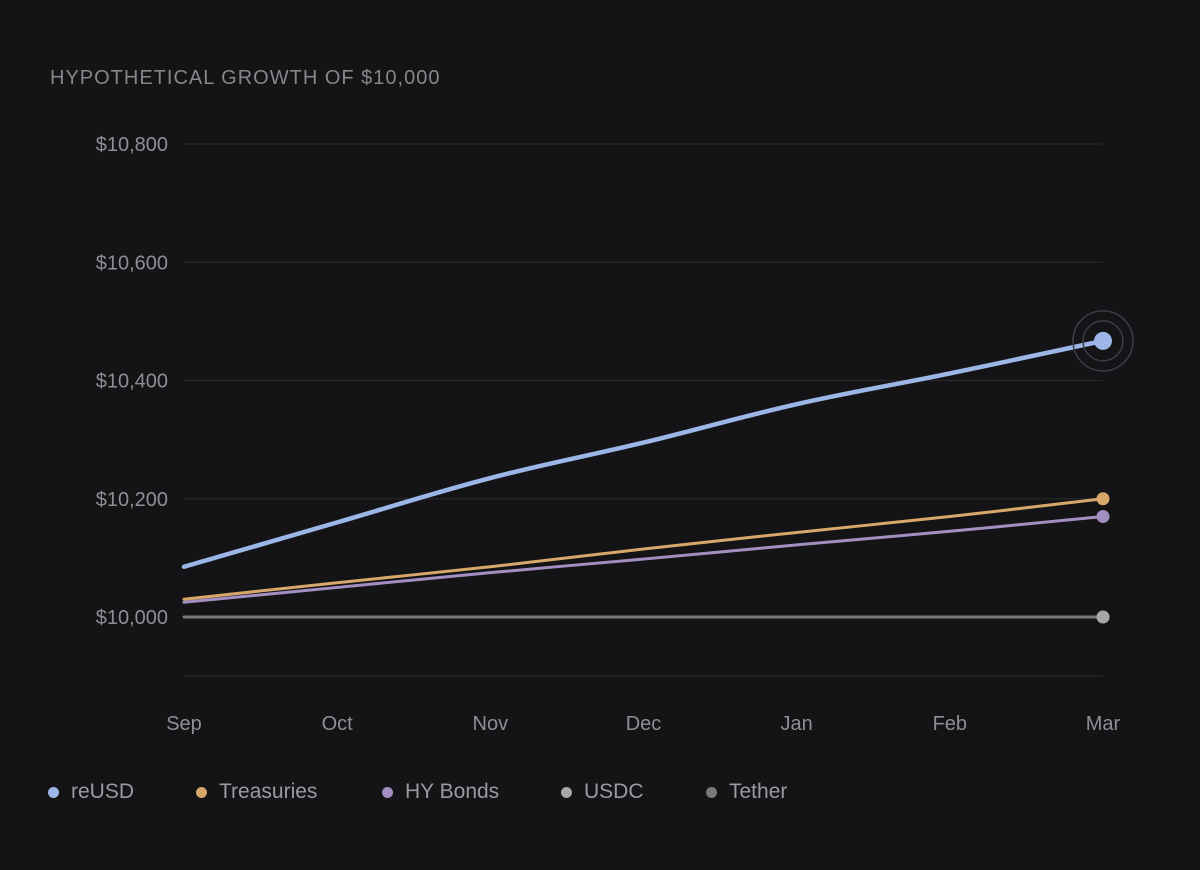  What do you see at coordinates (184, 724) in the screenshot?
I see `x-tick-label: Sep` at bounding box center [184, 724].